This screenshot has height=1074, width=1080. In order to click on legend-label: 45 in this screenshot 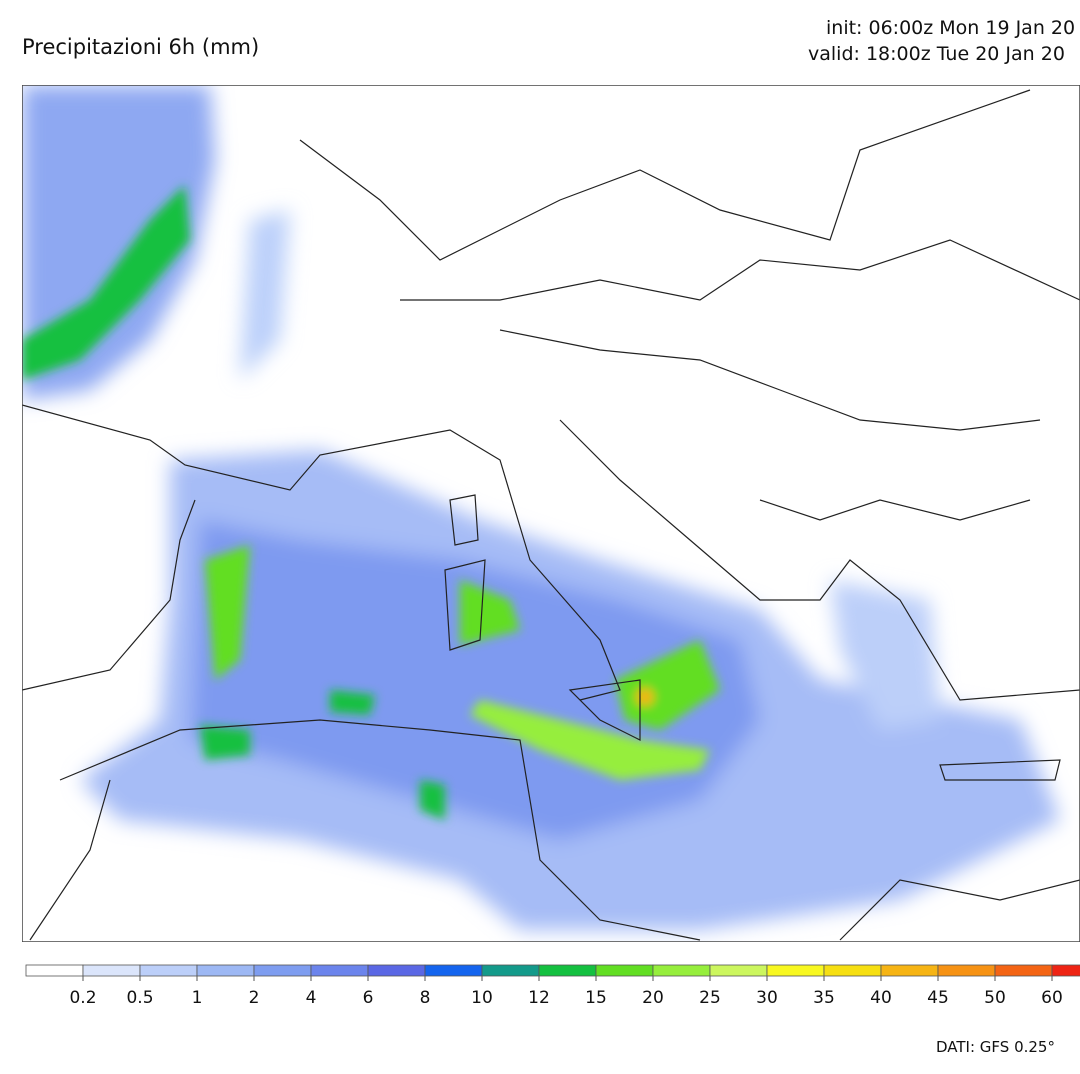, I will do `click(938, 998)`.